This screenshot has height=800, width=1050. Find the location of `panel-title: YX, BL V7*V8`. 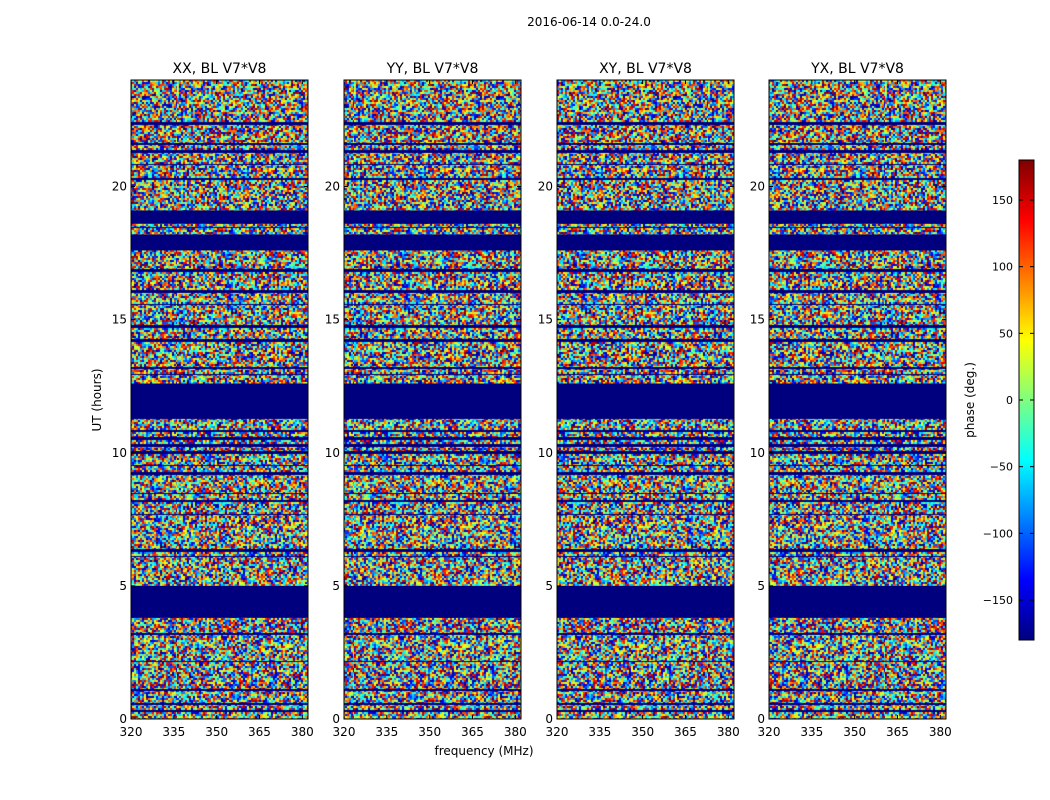

panel-title: YX, BL V7*V8 is located at coordinates (857, 69).